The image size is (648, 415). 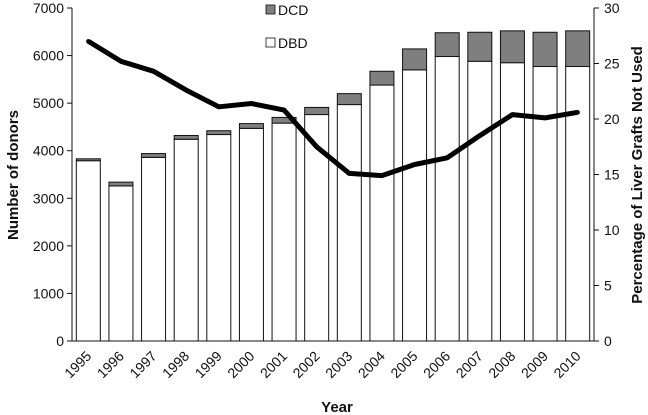 What do you see at coordinates (415, 59) in the screenshot?
I see `bar-dcd-2005` at bounding box center [415, 59].